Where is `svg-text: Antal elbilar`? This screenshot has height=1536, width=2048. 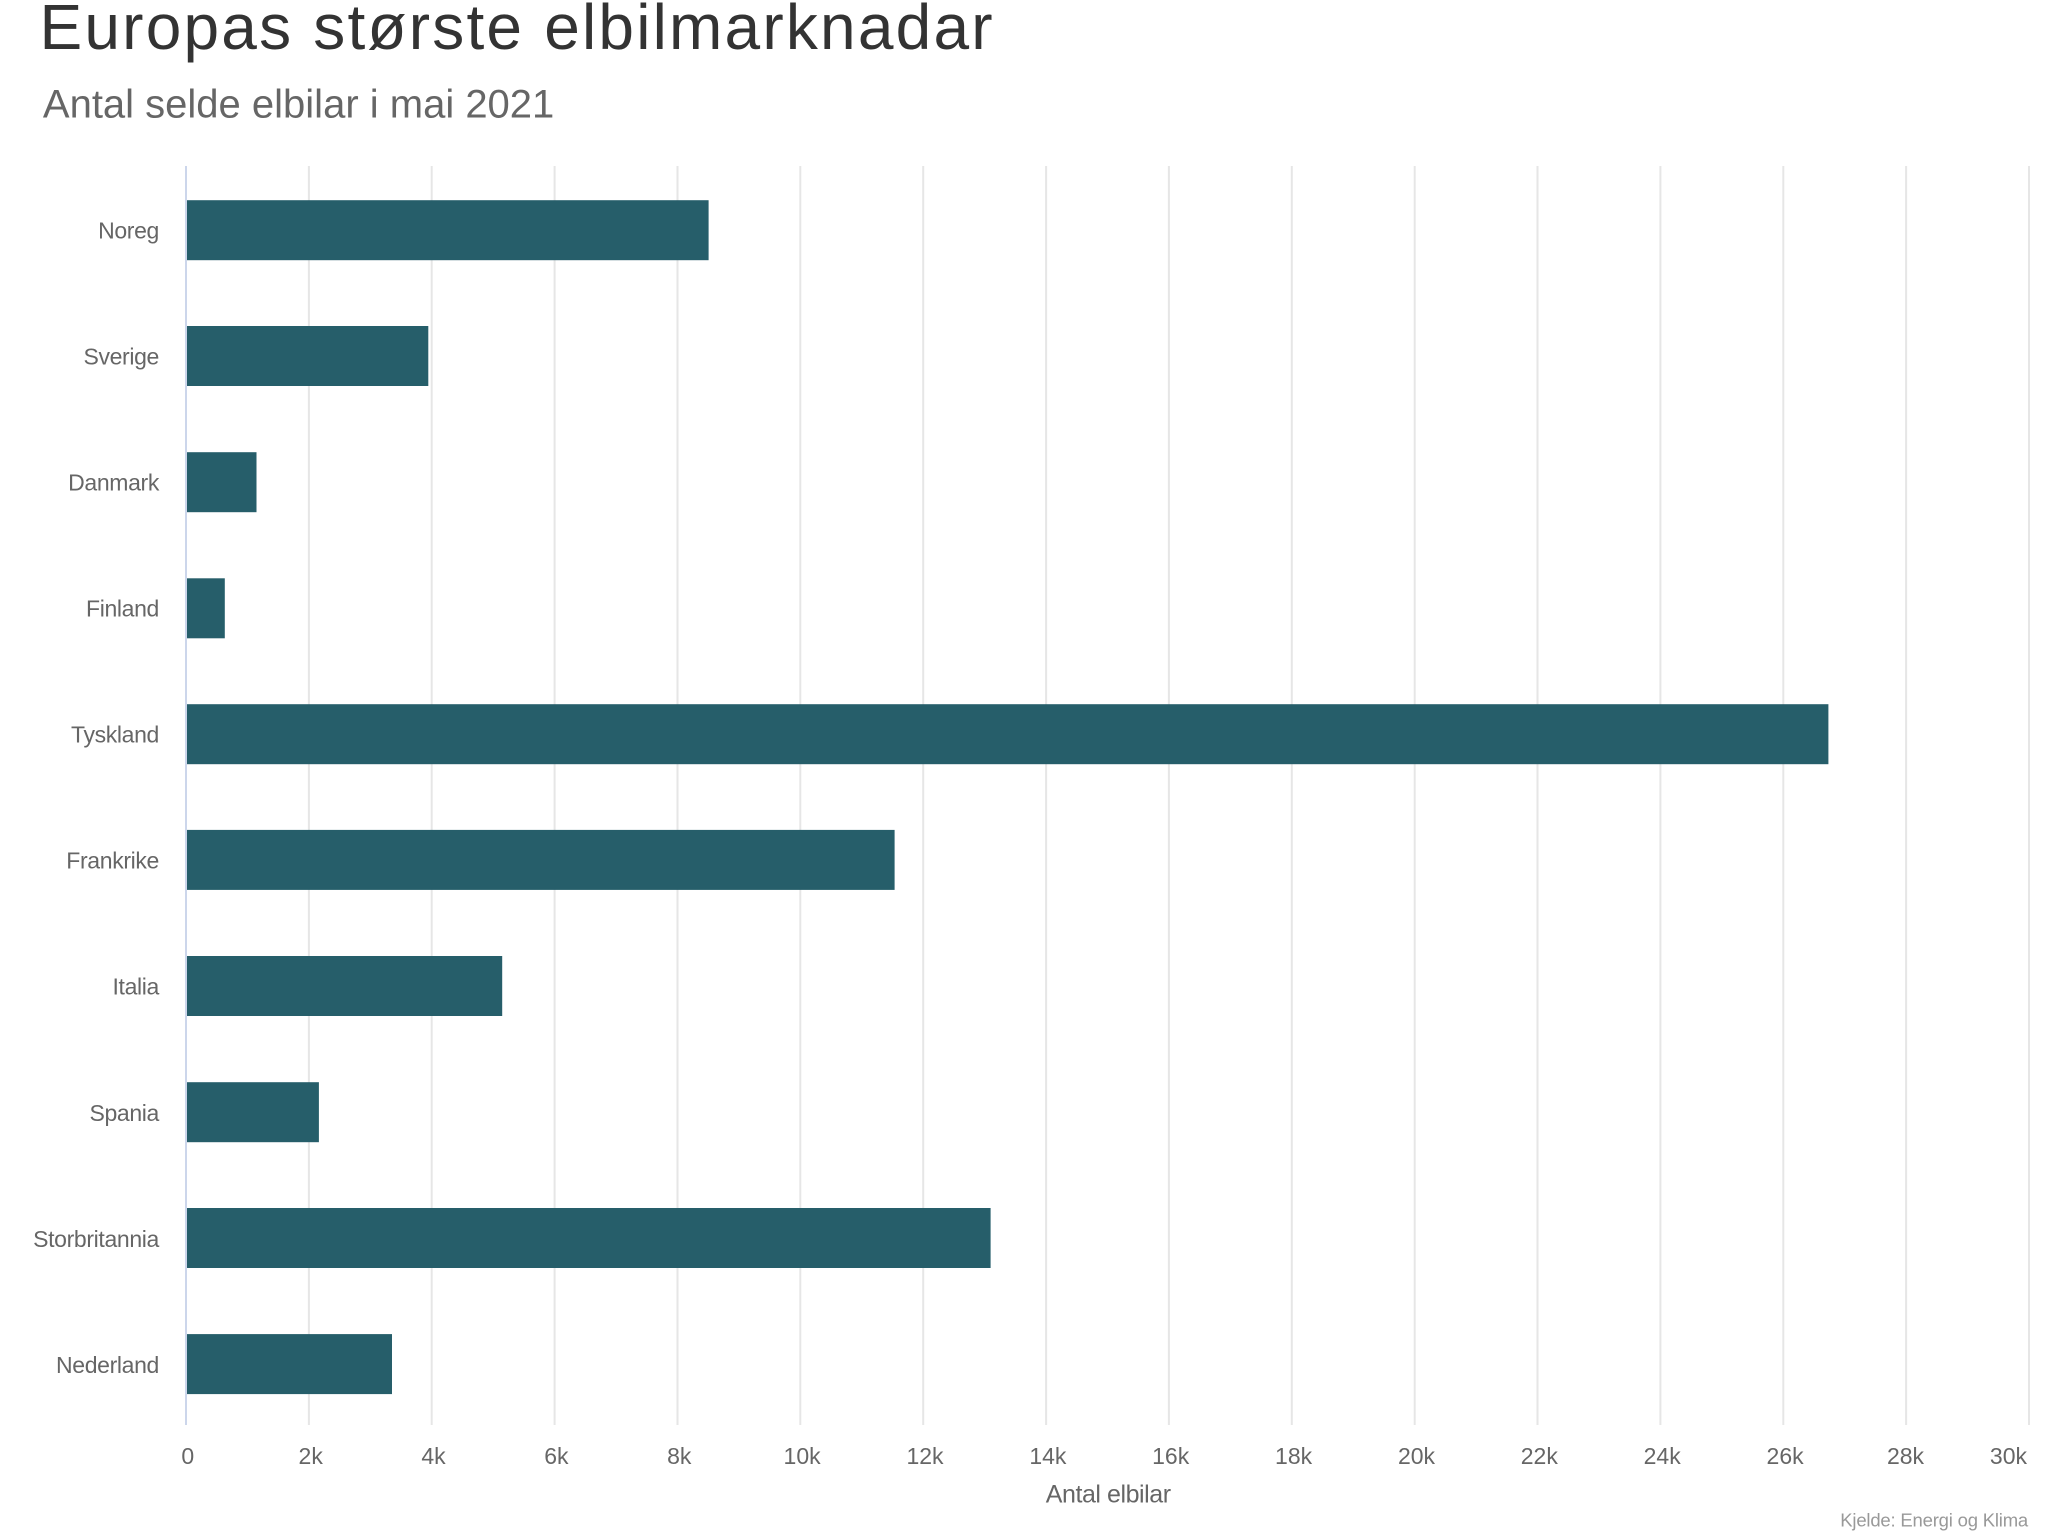
svg-text: Antal elbilar is located at coordinates (1108, 1495).